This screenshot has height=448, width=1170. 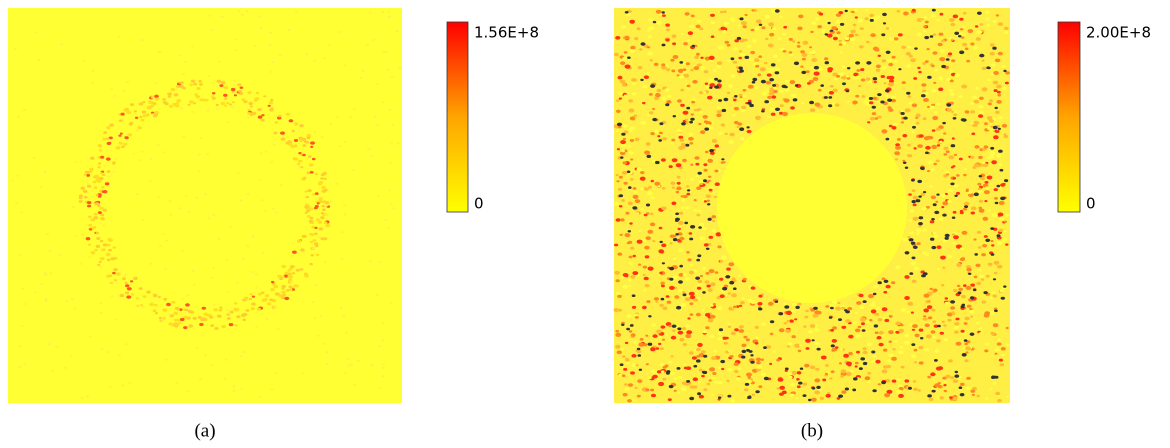 I want to click on colorbar, so click(x=1069, y=117).